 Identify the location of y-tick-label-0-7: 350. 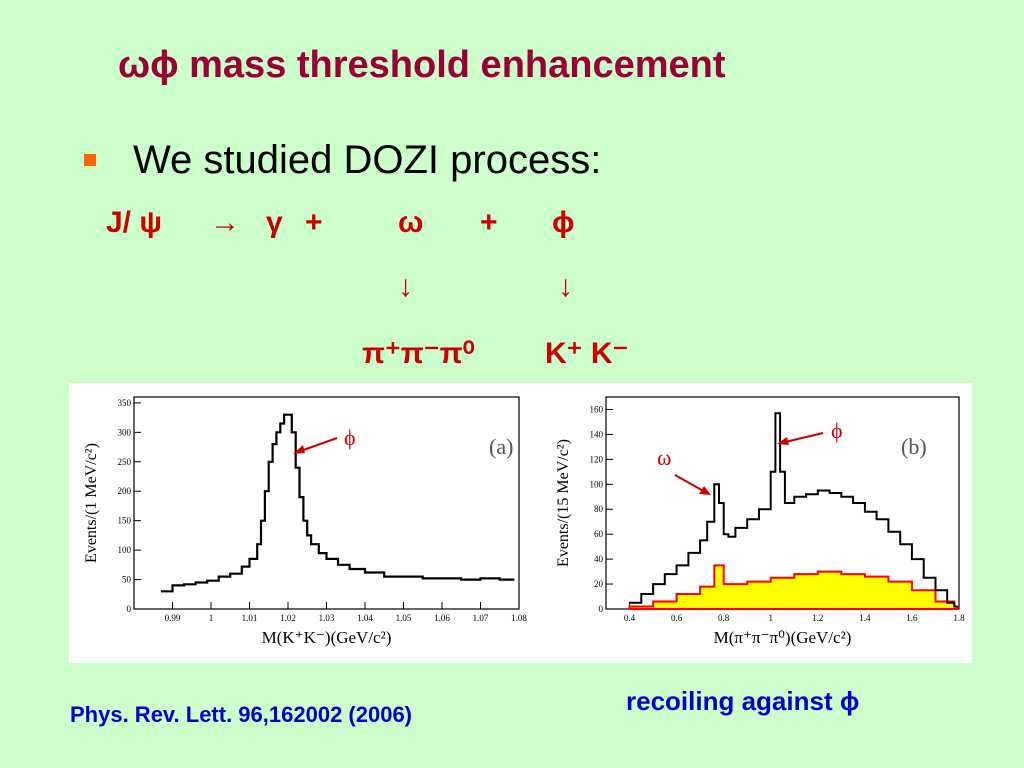
(125, 403).